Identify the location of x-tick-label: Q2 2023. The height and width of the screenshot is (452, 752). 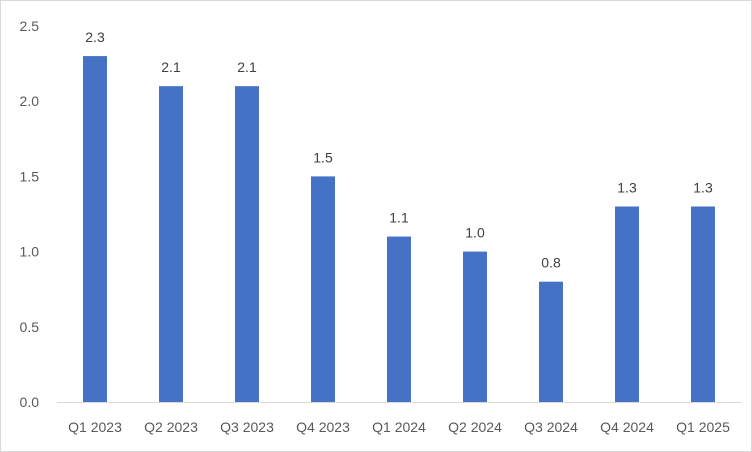
(171, 427).